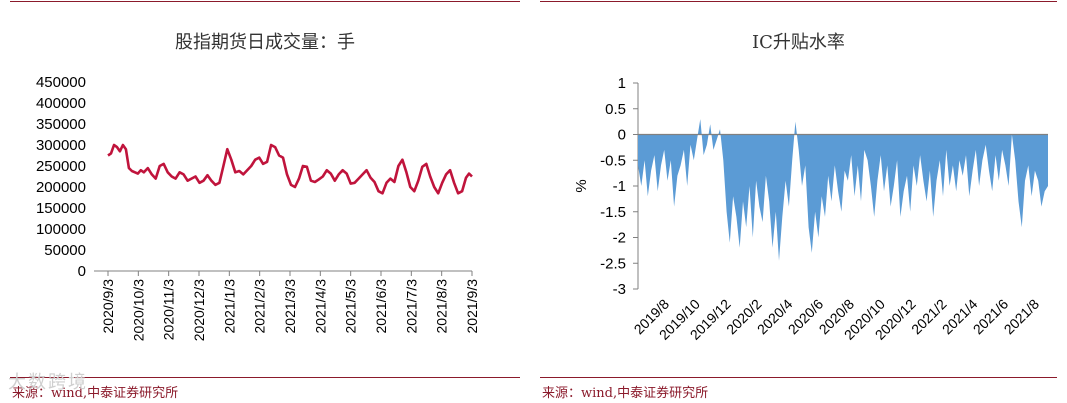 The width and height of the screenshot is (1067, 403). What do you see at coordinates (48, 382) in the screenshot?
I see `watermark: 大数跨境` at bounding box center [48, 382].